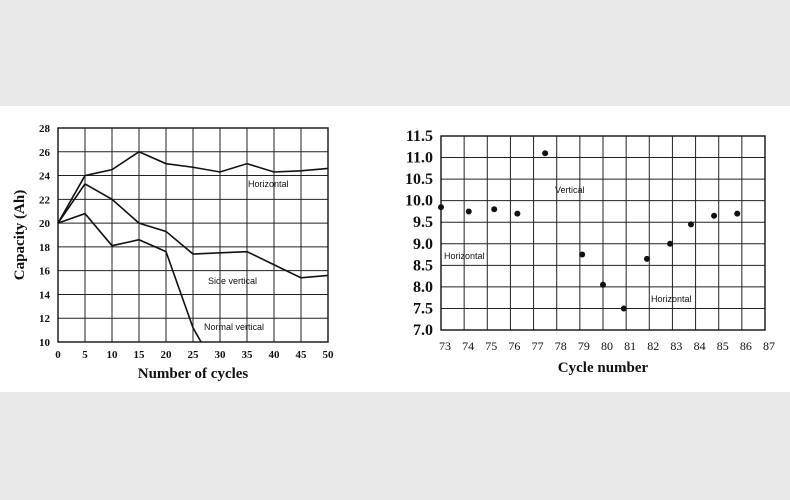 Image resolution: width=790 pixels, height=500 pixels. What do you see at coordinates (653, 346) in the screenshot?
I see `x-tick-label: 82` at bounding box center [653, 346].